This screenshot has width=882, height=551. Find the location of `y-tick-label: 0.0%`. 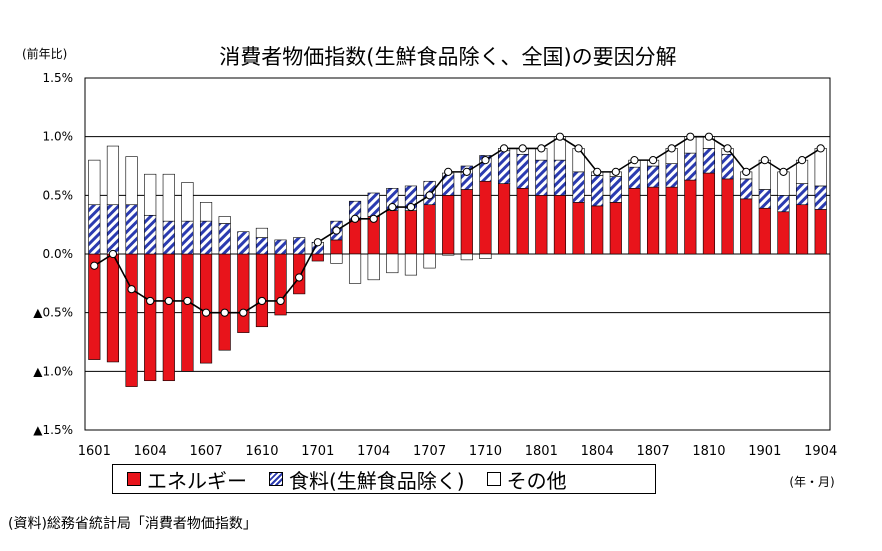

y-tick-label: 0.0% is located at coordinates (58, 254).